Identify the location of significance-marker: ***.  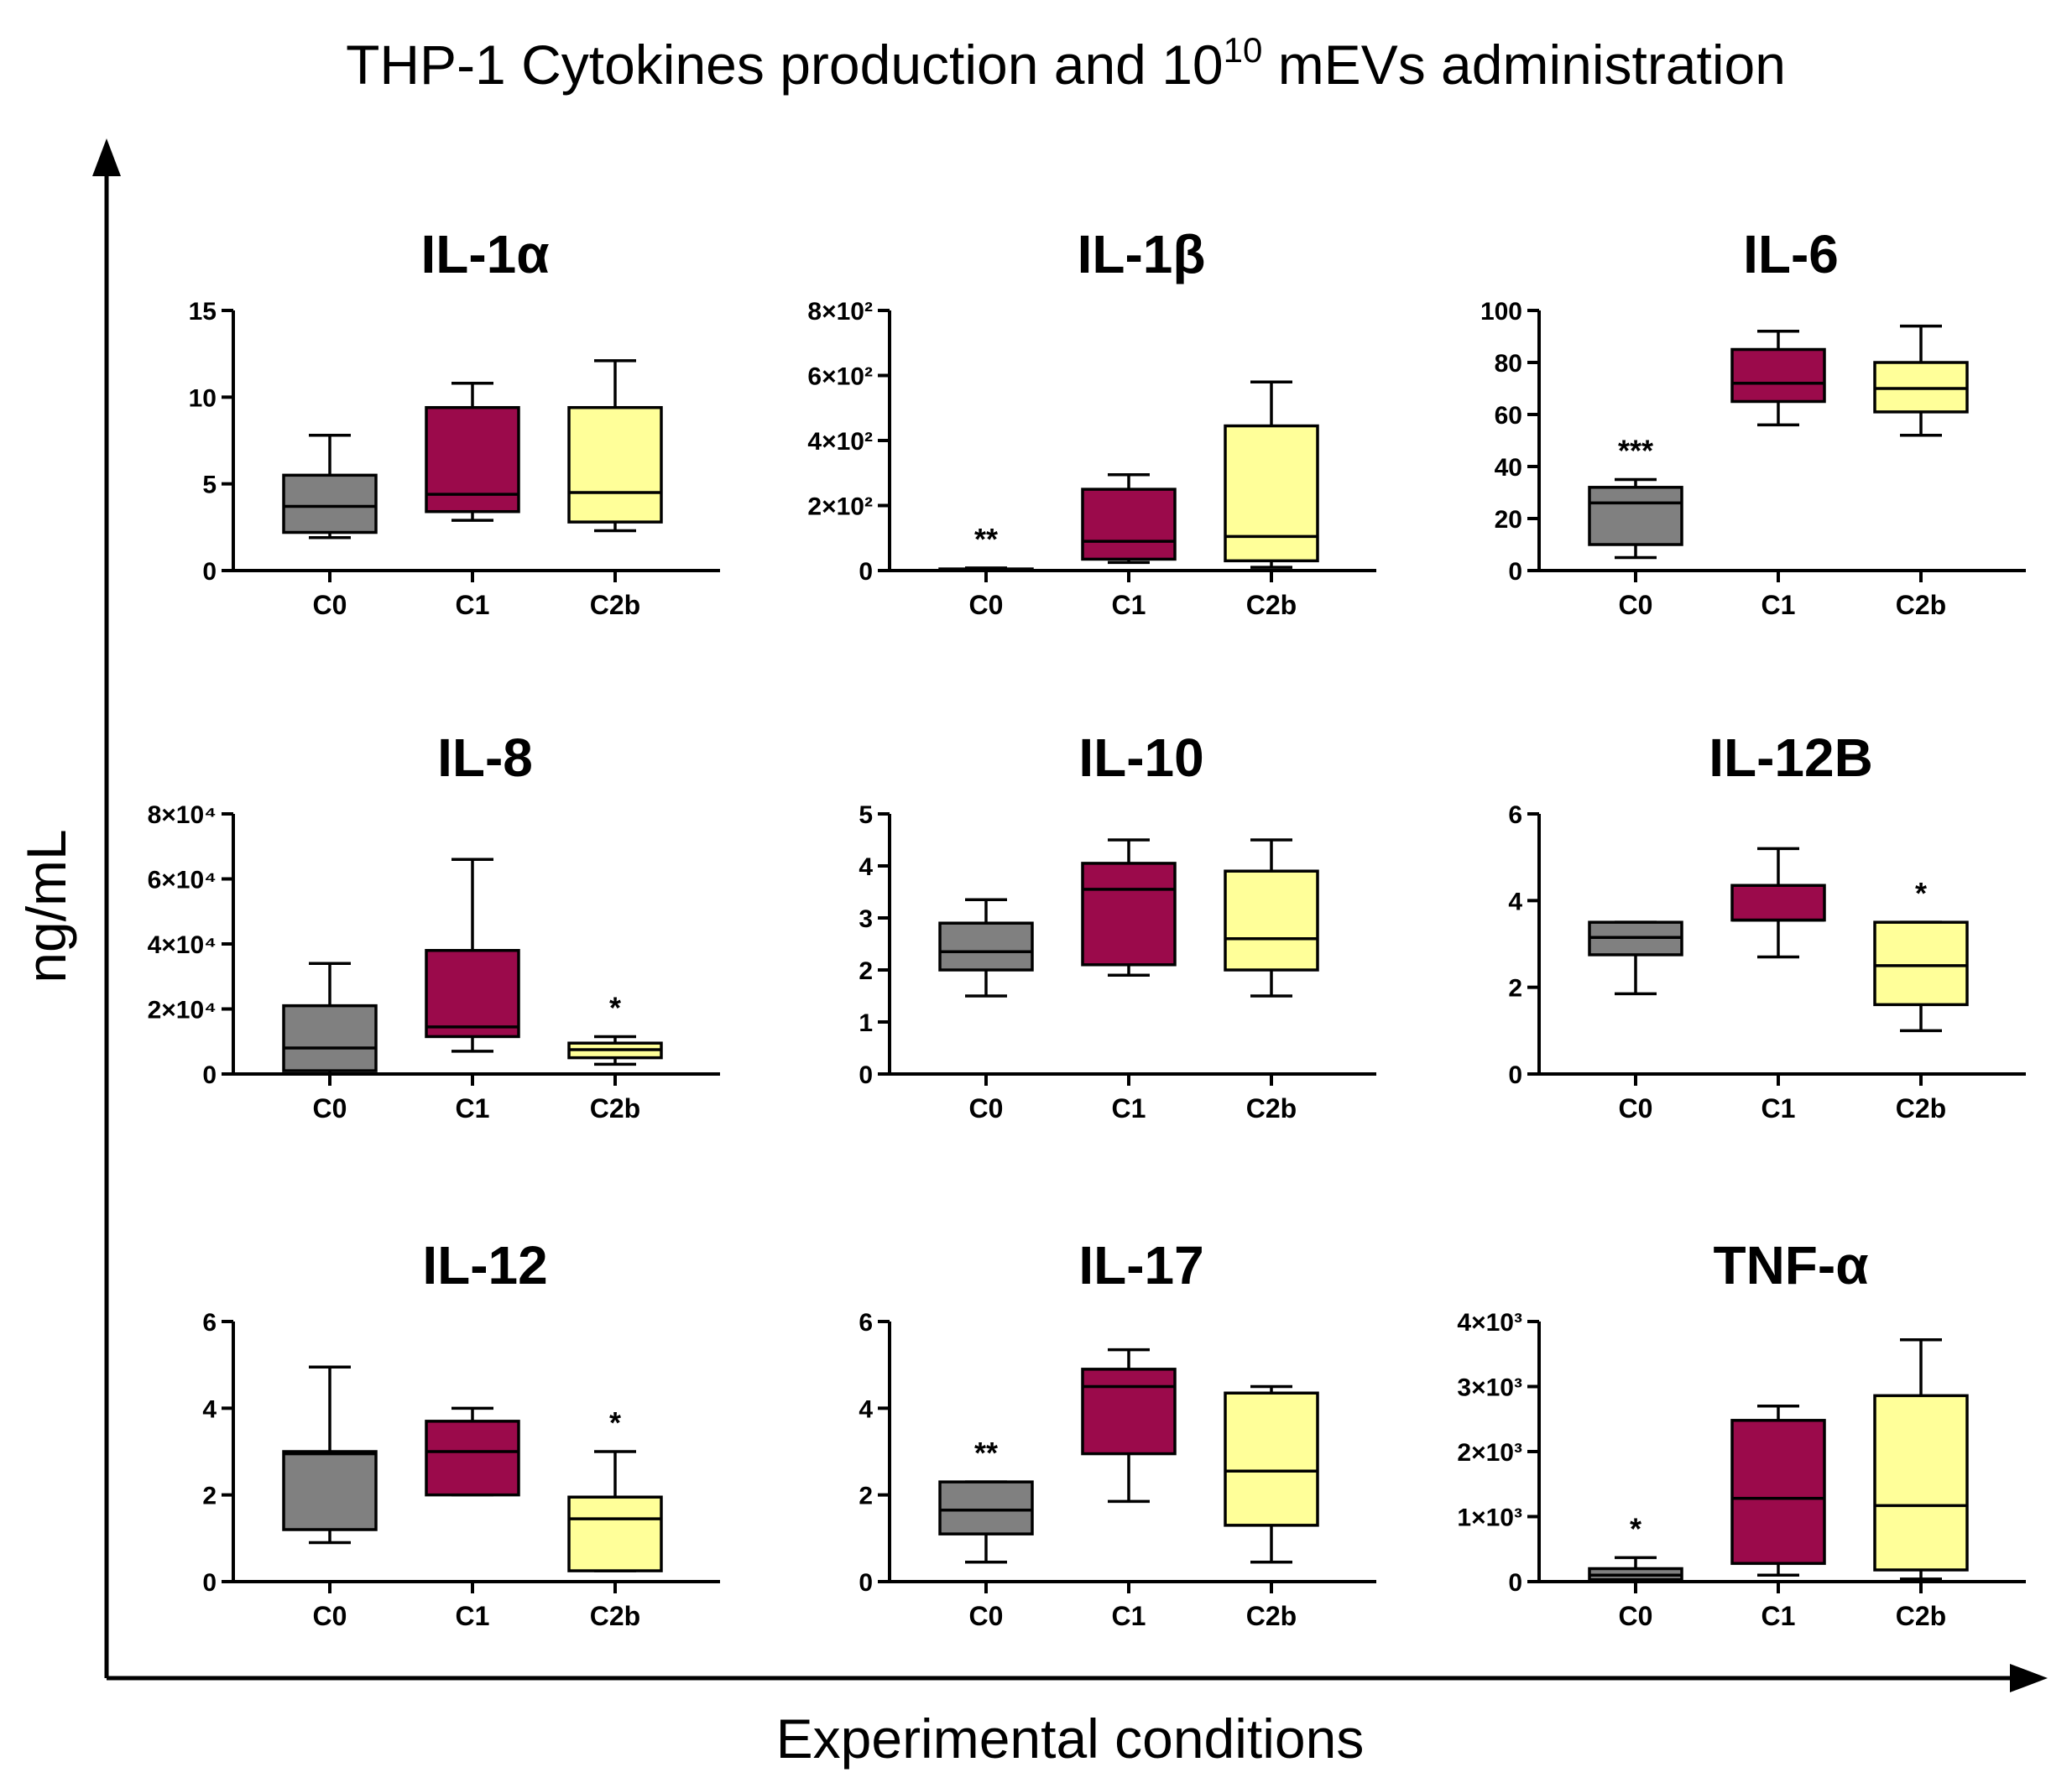
(1636, 451).